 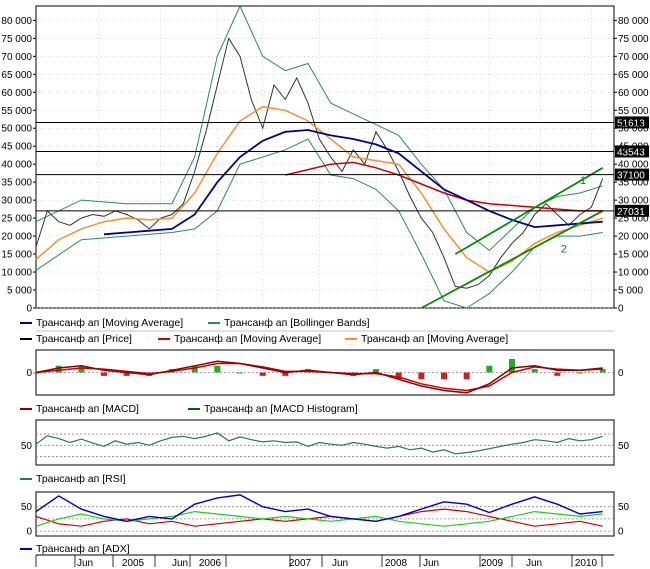 I want to click on adx-line, so click(x=319, y=508).